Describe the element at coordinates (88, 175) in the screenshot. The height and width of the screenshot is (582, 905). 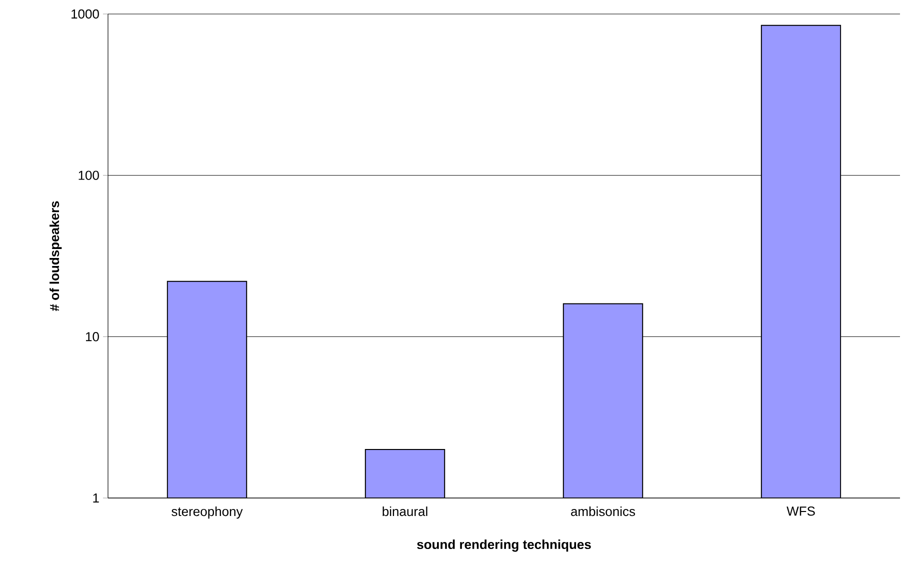
I see `y-tick-label: 100` at that location.